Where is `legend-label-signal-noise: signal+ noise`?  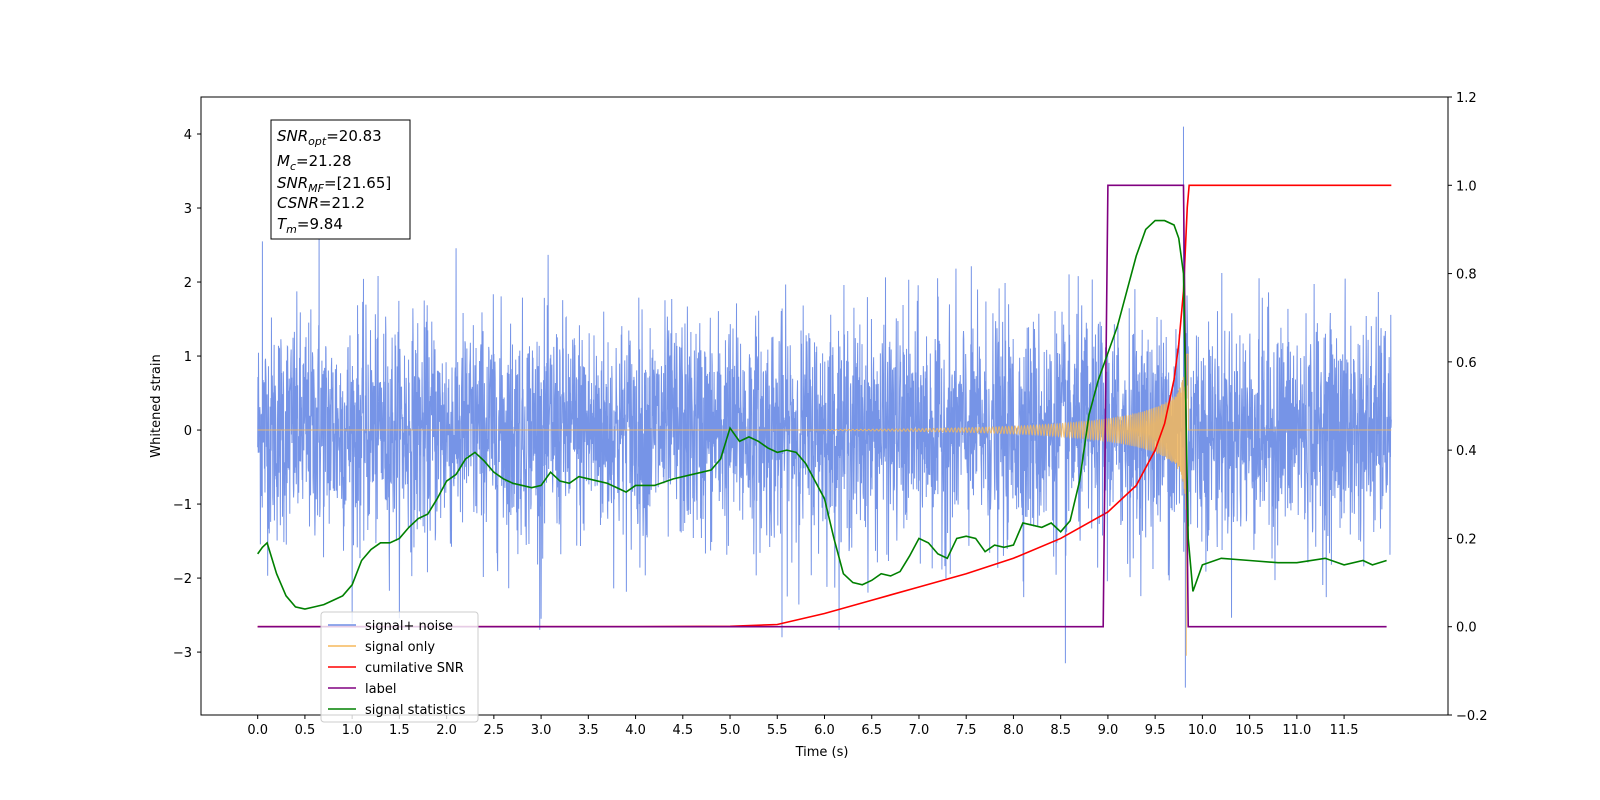
legend-label-signal-noise: signal+ noise is located at coordinates (409, 626).